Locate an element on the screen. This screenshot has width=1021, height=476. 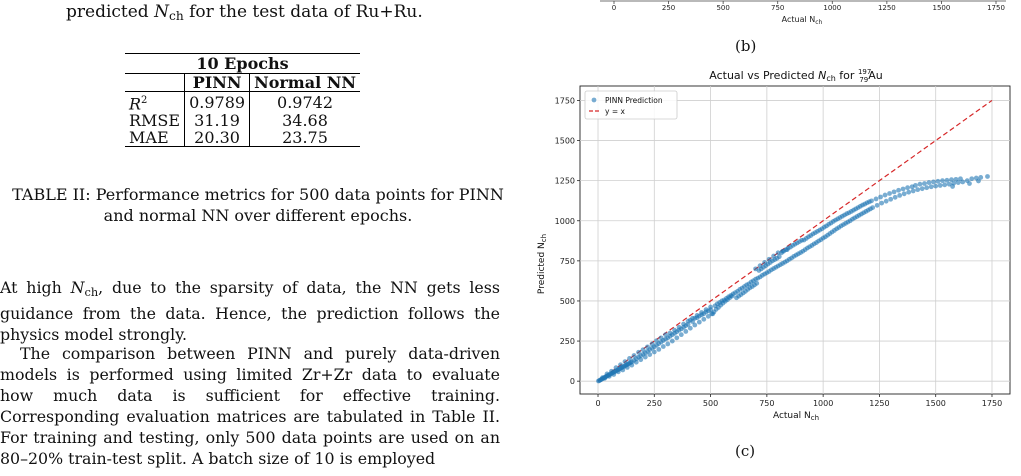
table-header-row: PINN Normal NN is located at coordinates (242, 82).